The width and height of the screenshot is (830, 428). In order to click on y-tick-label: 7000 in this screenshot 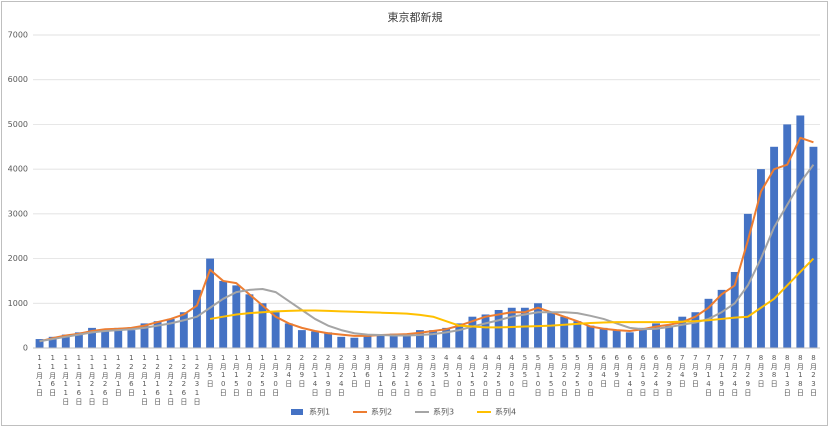, I will do `click(18, 35)`.